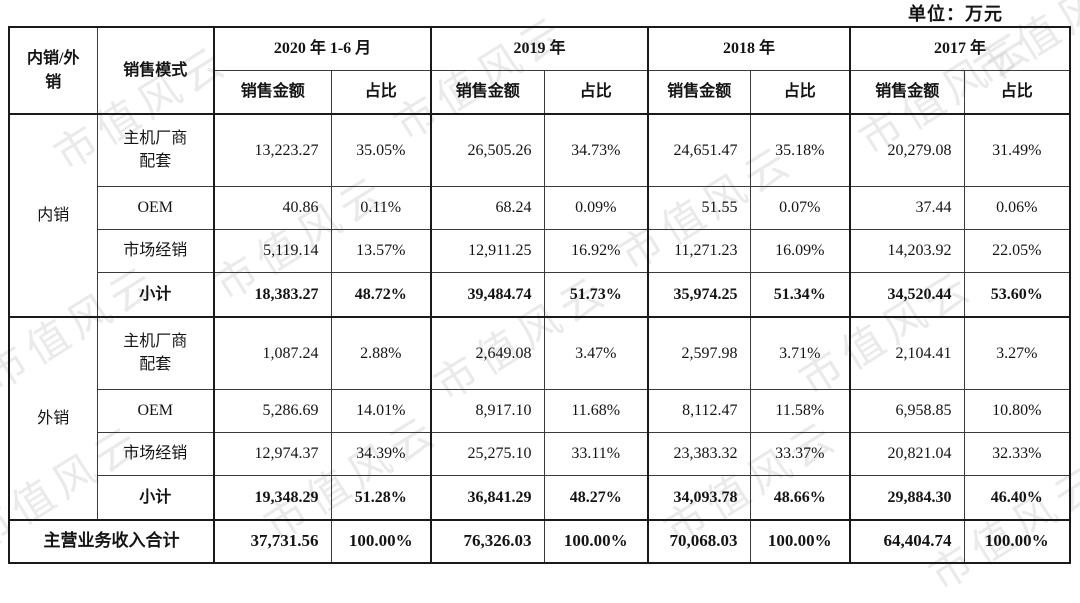 The width and height of the screenshot is (1080, 603). What do you see at coordinates (800, 453) in the screenshot?
I see `ratio-cell: 33.37%` at bounding box center [800, 453].